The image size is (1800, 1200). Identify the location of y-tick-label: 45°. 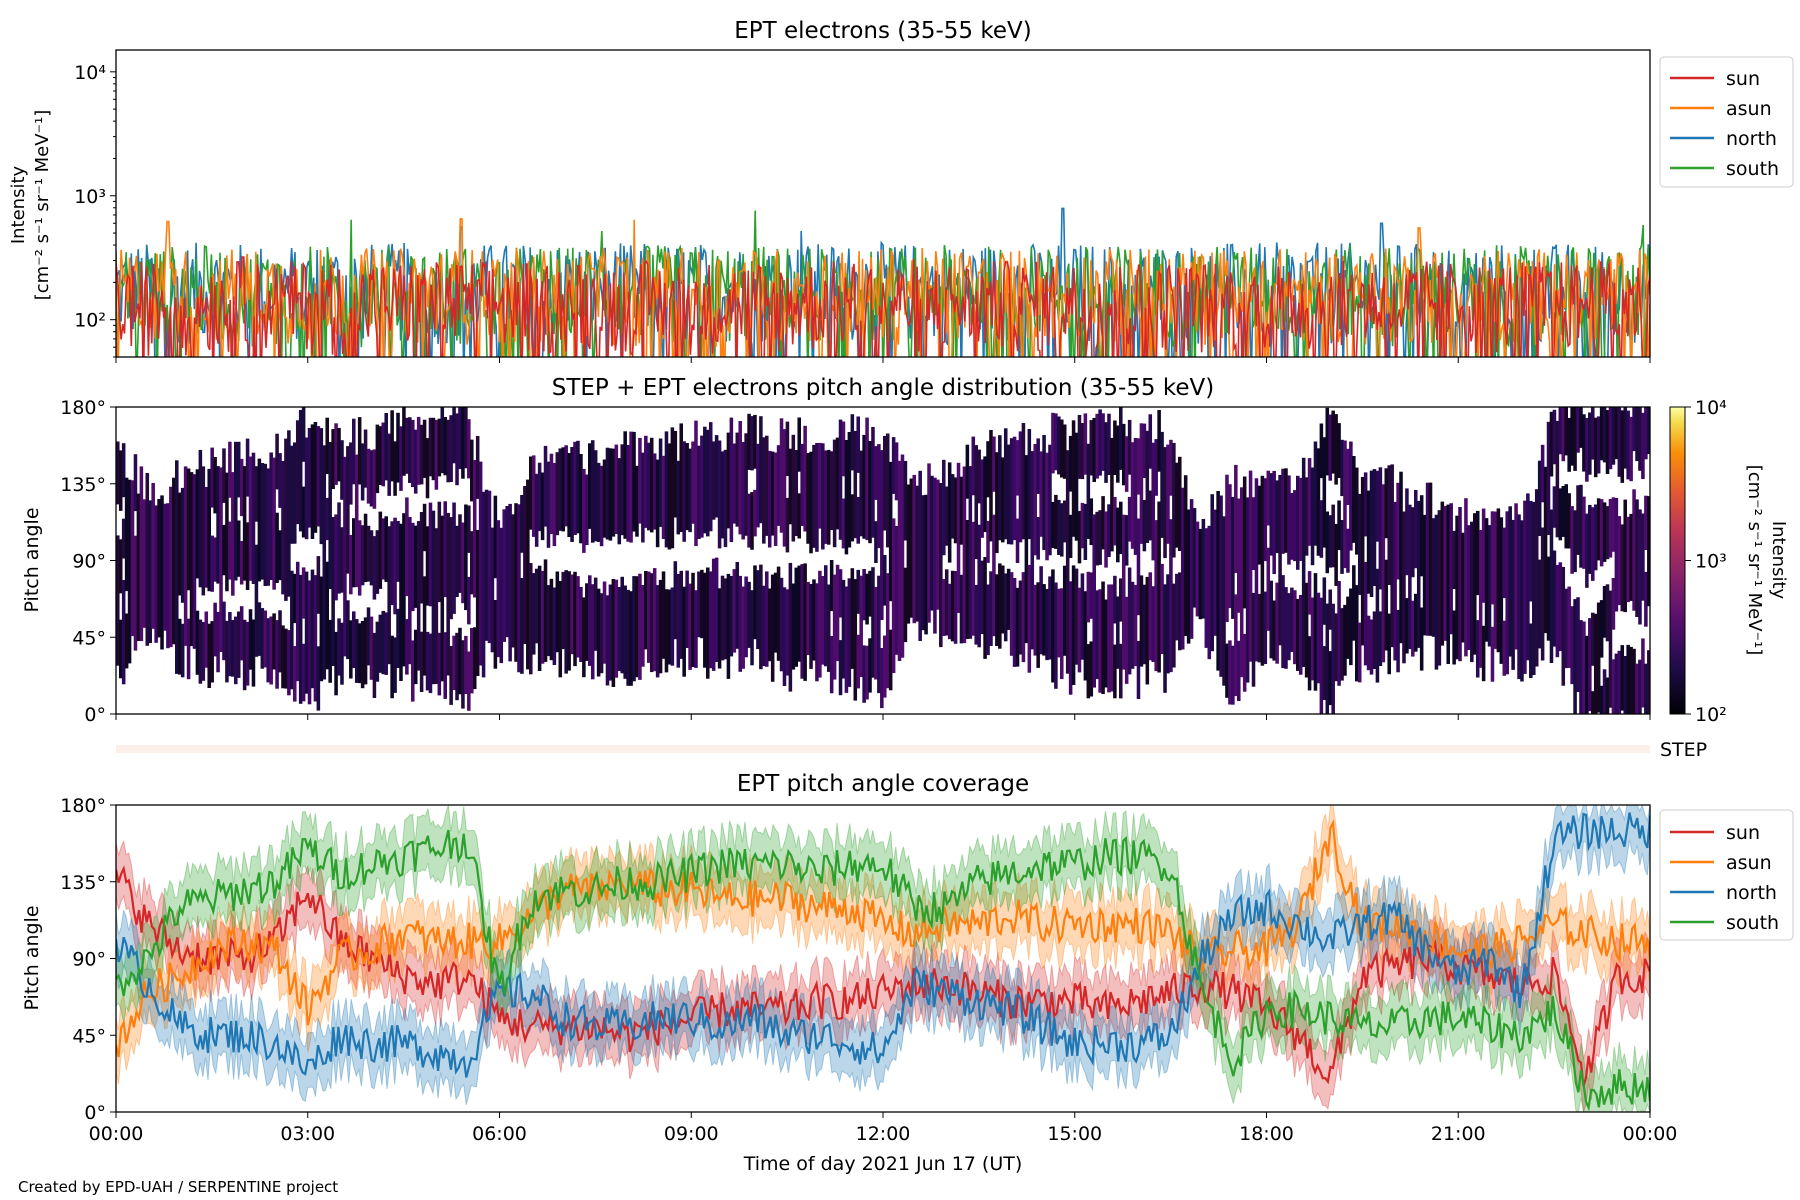
(89, 638).